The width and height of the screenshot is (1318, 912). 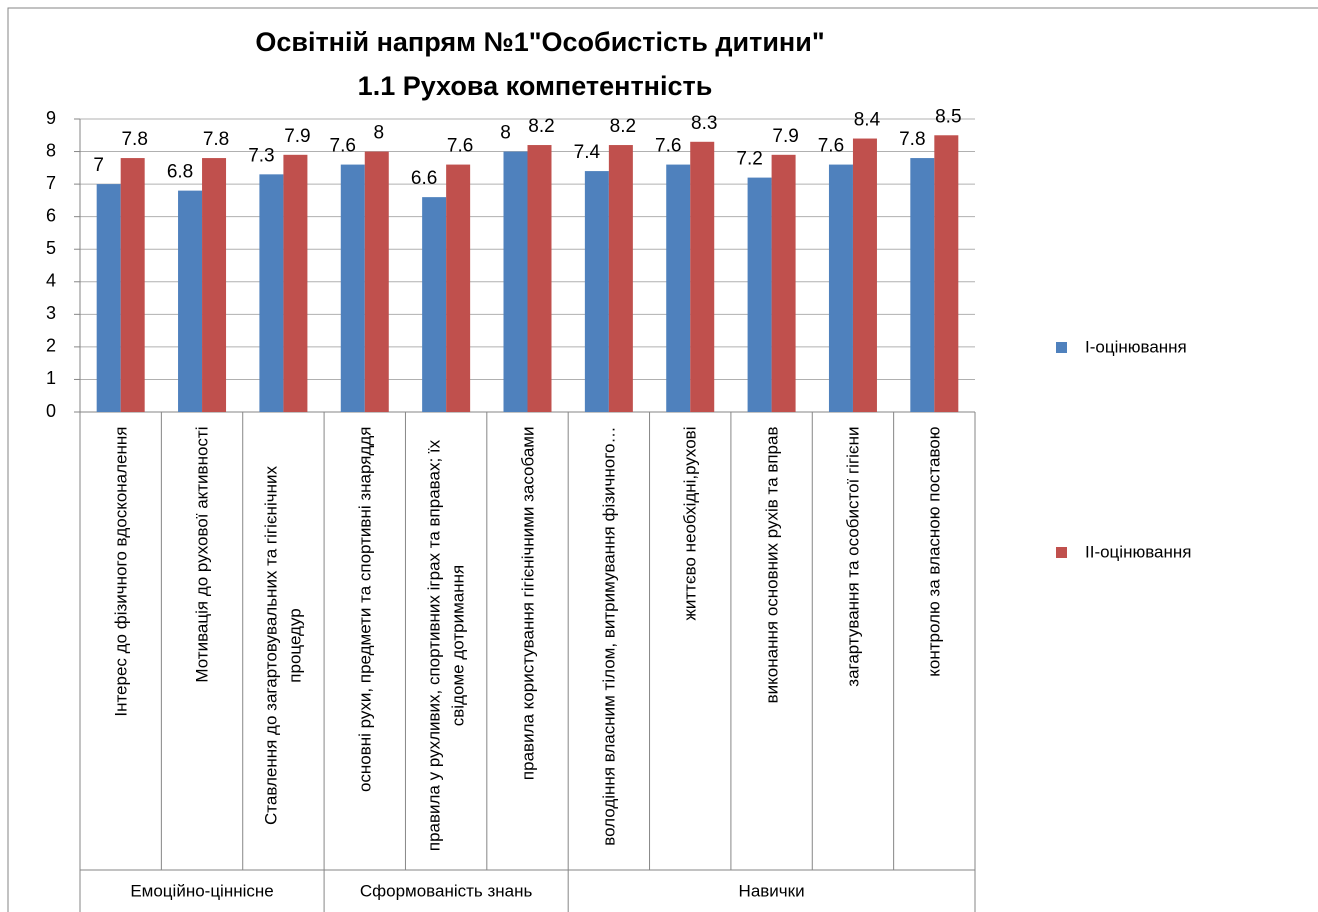 I want to click on y-tick-label: 5, so click(x=51, y=248).